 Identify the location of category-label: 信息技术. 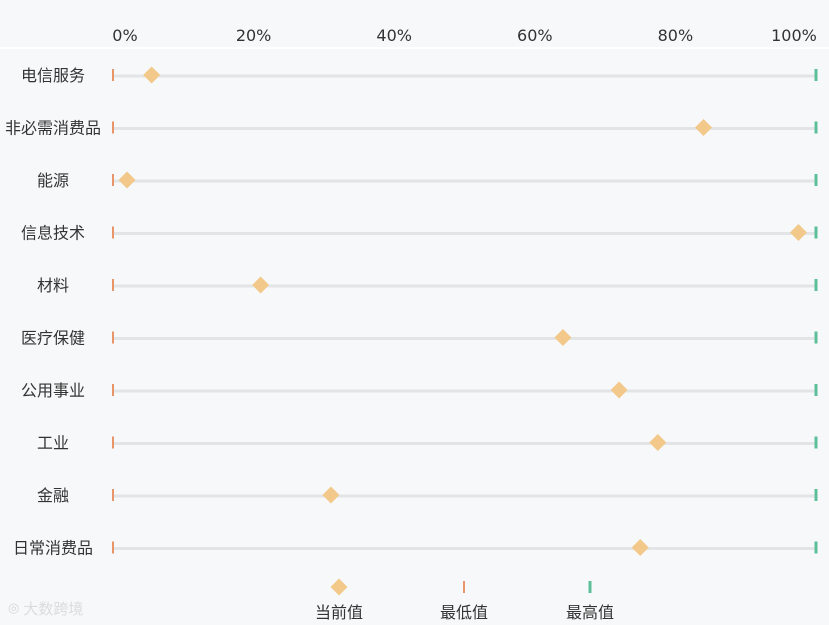
(53, 233).